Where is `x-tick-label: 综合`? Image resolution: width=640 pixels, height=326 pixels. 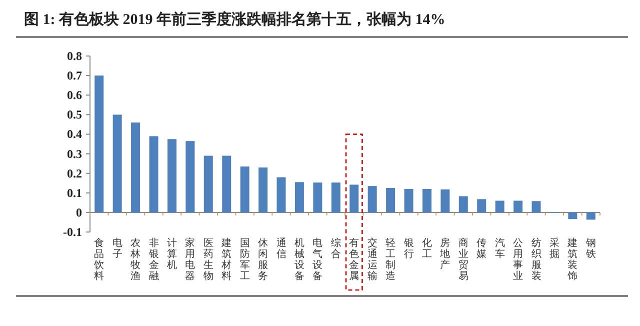
x-tick-label: 综合 is located at coordinates (335, 248).